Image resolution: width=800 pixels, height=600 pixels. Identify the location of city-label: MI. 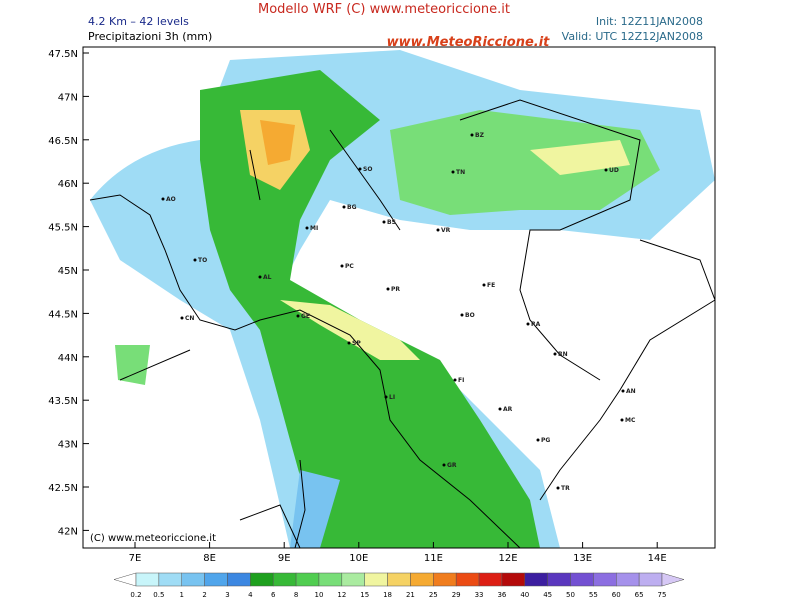
(314, 228).